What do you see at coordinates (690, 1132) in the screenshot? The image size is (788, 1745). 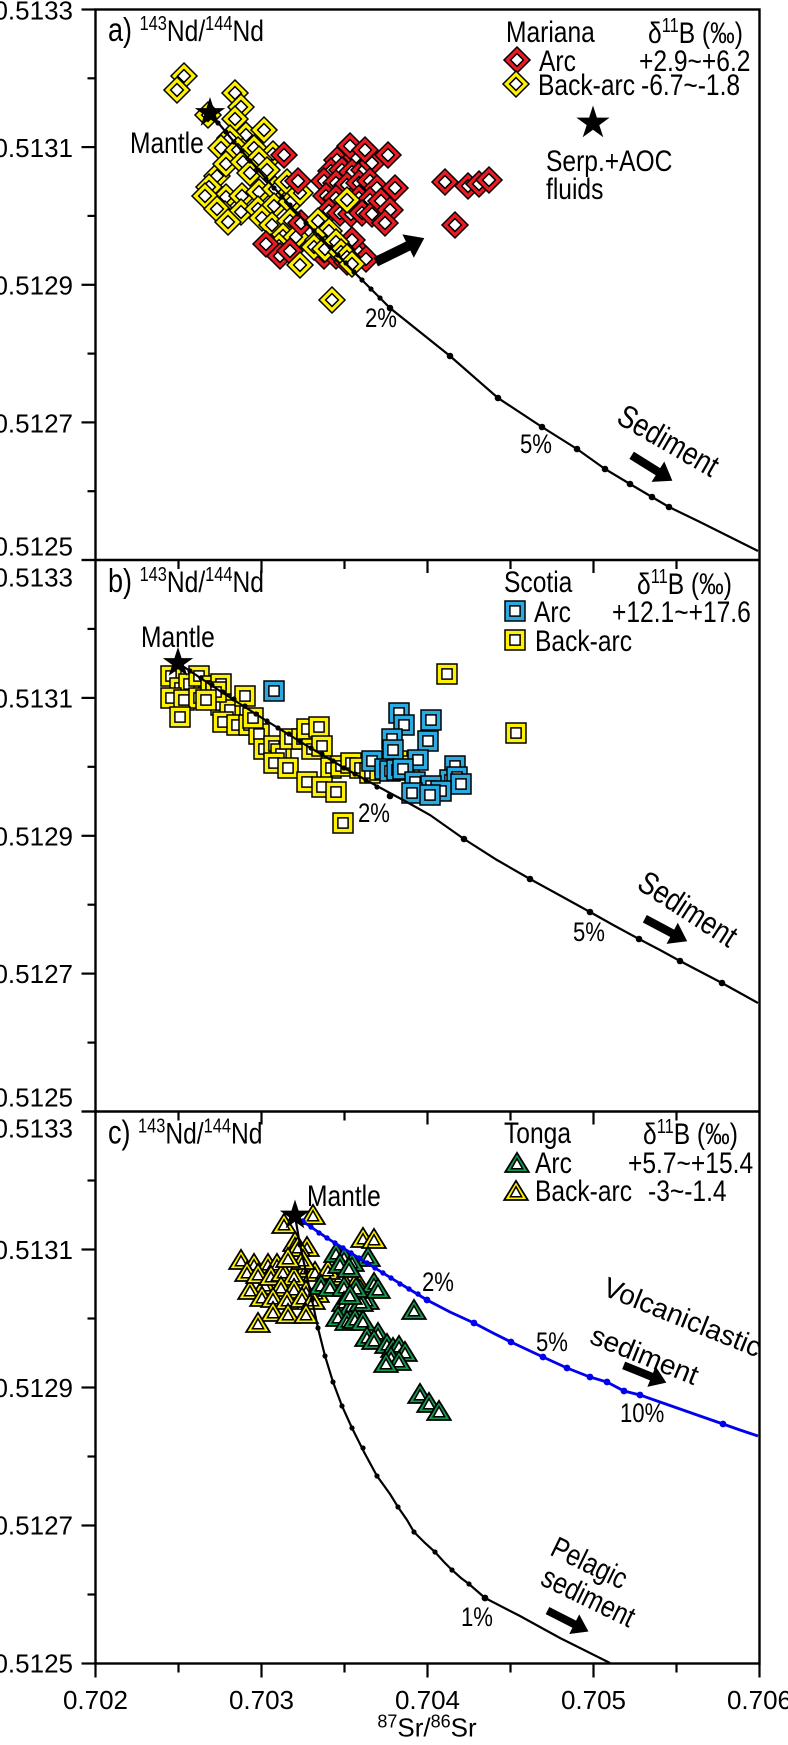 I see `svg-text: δ11B (‰)` at bounding box center [690, 1132].